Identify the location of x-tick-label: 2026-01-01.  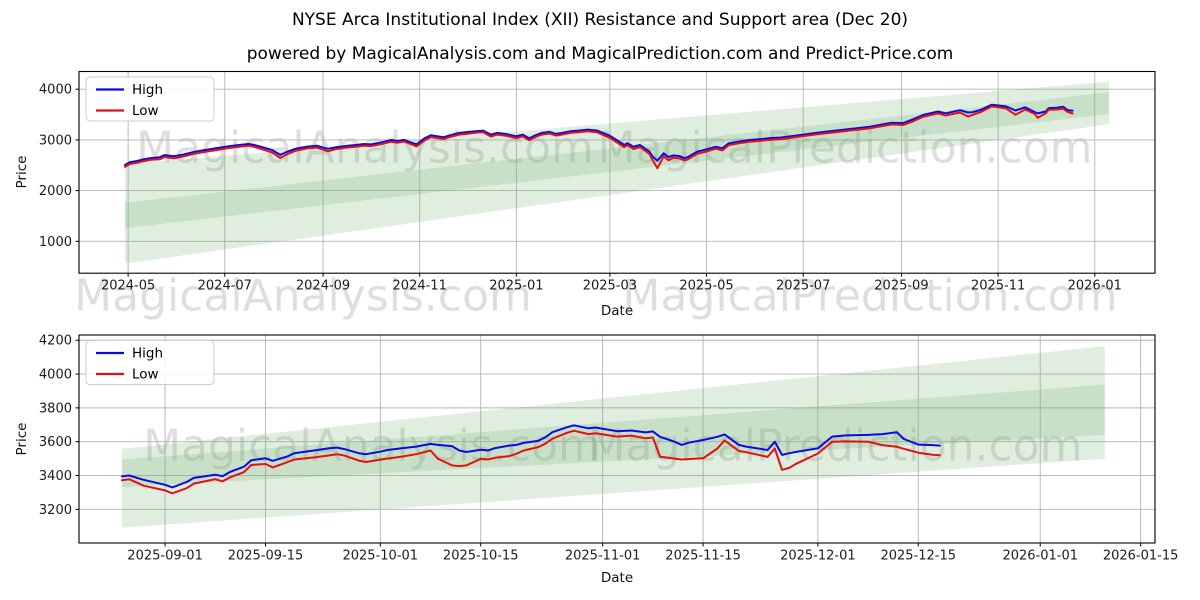
(1040, 556).